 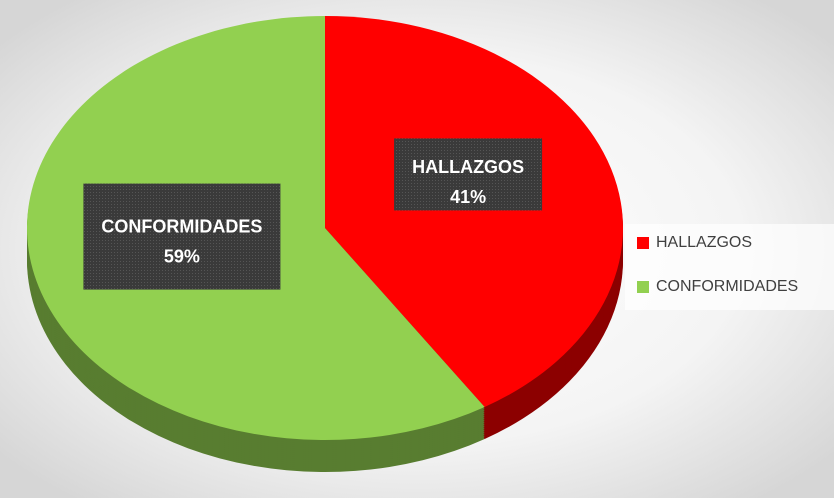 What do you see at coordinates (468, 197) in the screenshot?
I see `data-label-value: 41%` at bounding box center [468, 197].